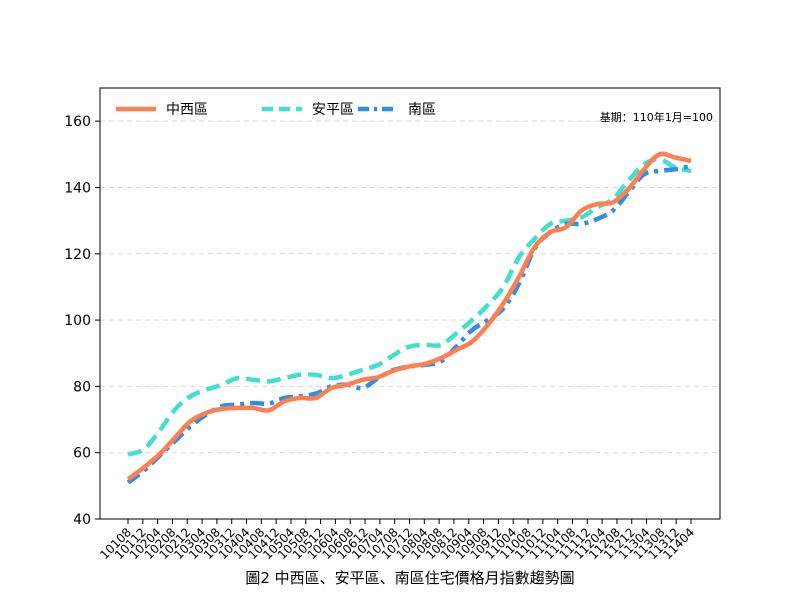  What do you see at coordinates (276, 110) in the screenshot?
I see `legend: 中西區 安平區 南區` at bounding box center [276, 110].